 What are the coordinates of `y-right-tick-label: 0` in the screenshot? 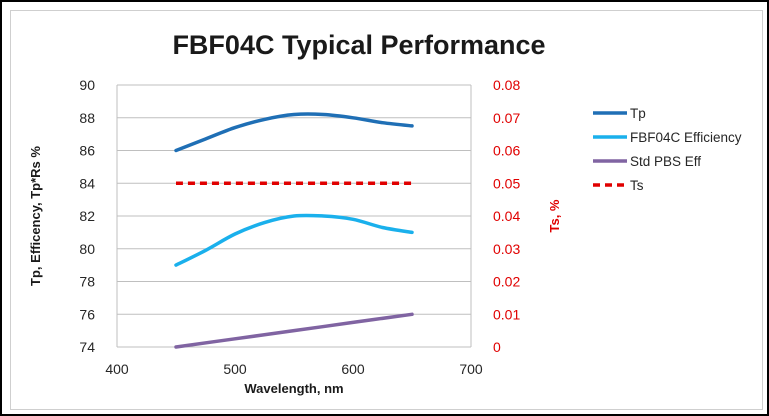 It's located at (497, 347).